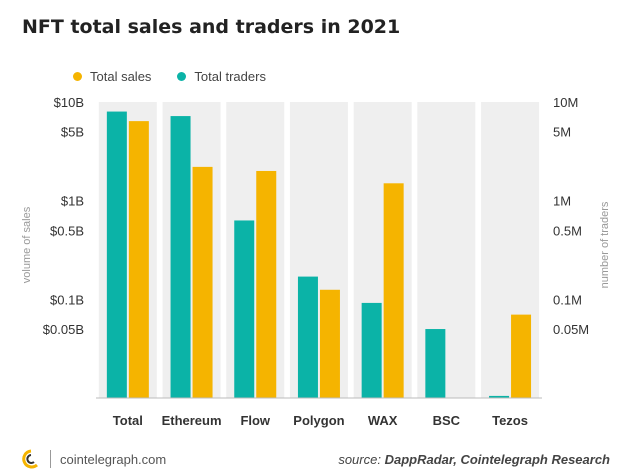  What do you see at coordinates (497, 459) in the screenshot?
I see `footer-source-text: DappRadar, Cointelegraph Research` at bounding box center [497, 459].